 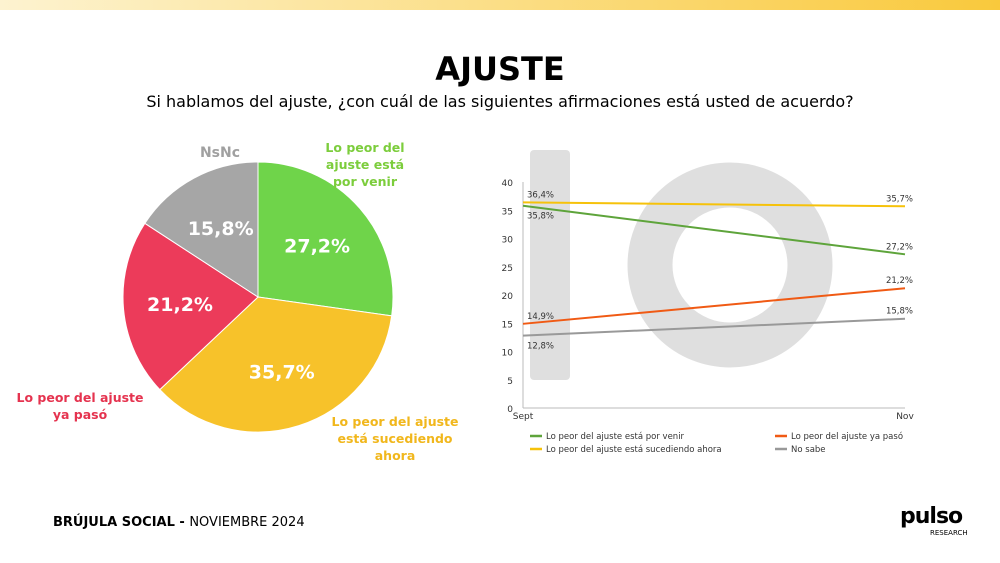 What do you see at coordinates (540, 217) in the screenshot?
I see `data-label: 35,8%` at bounding box center [540, 217].